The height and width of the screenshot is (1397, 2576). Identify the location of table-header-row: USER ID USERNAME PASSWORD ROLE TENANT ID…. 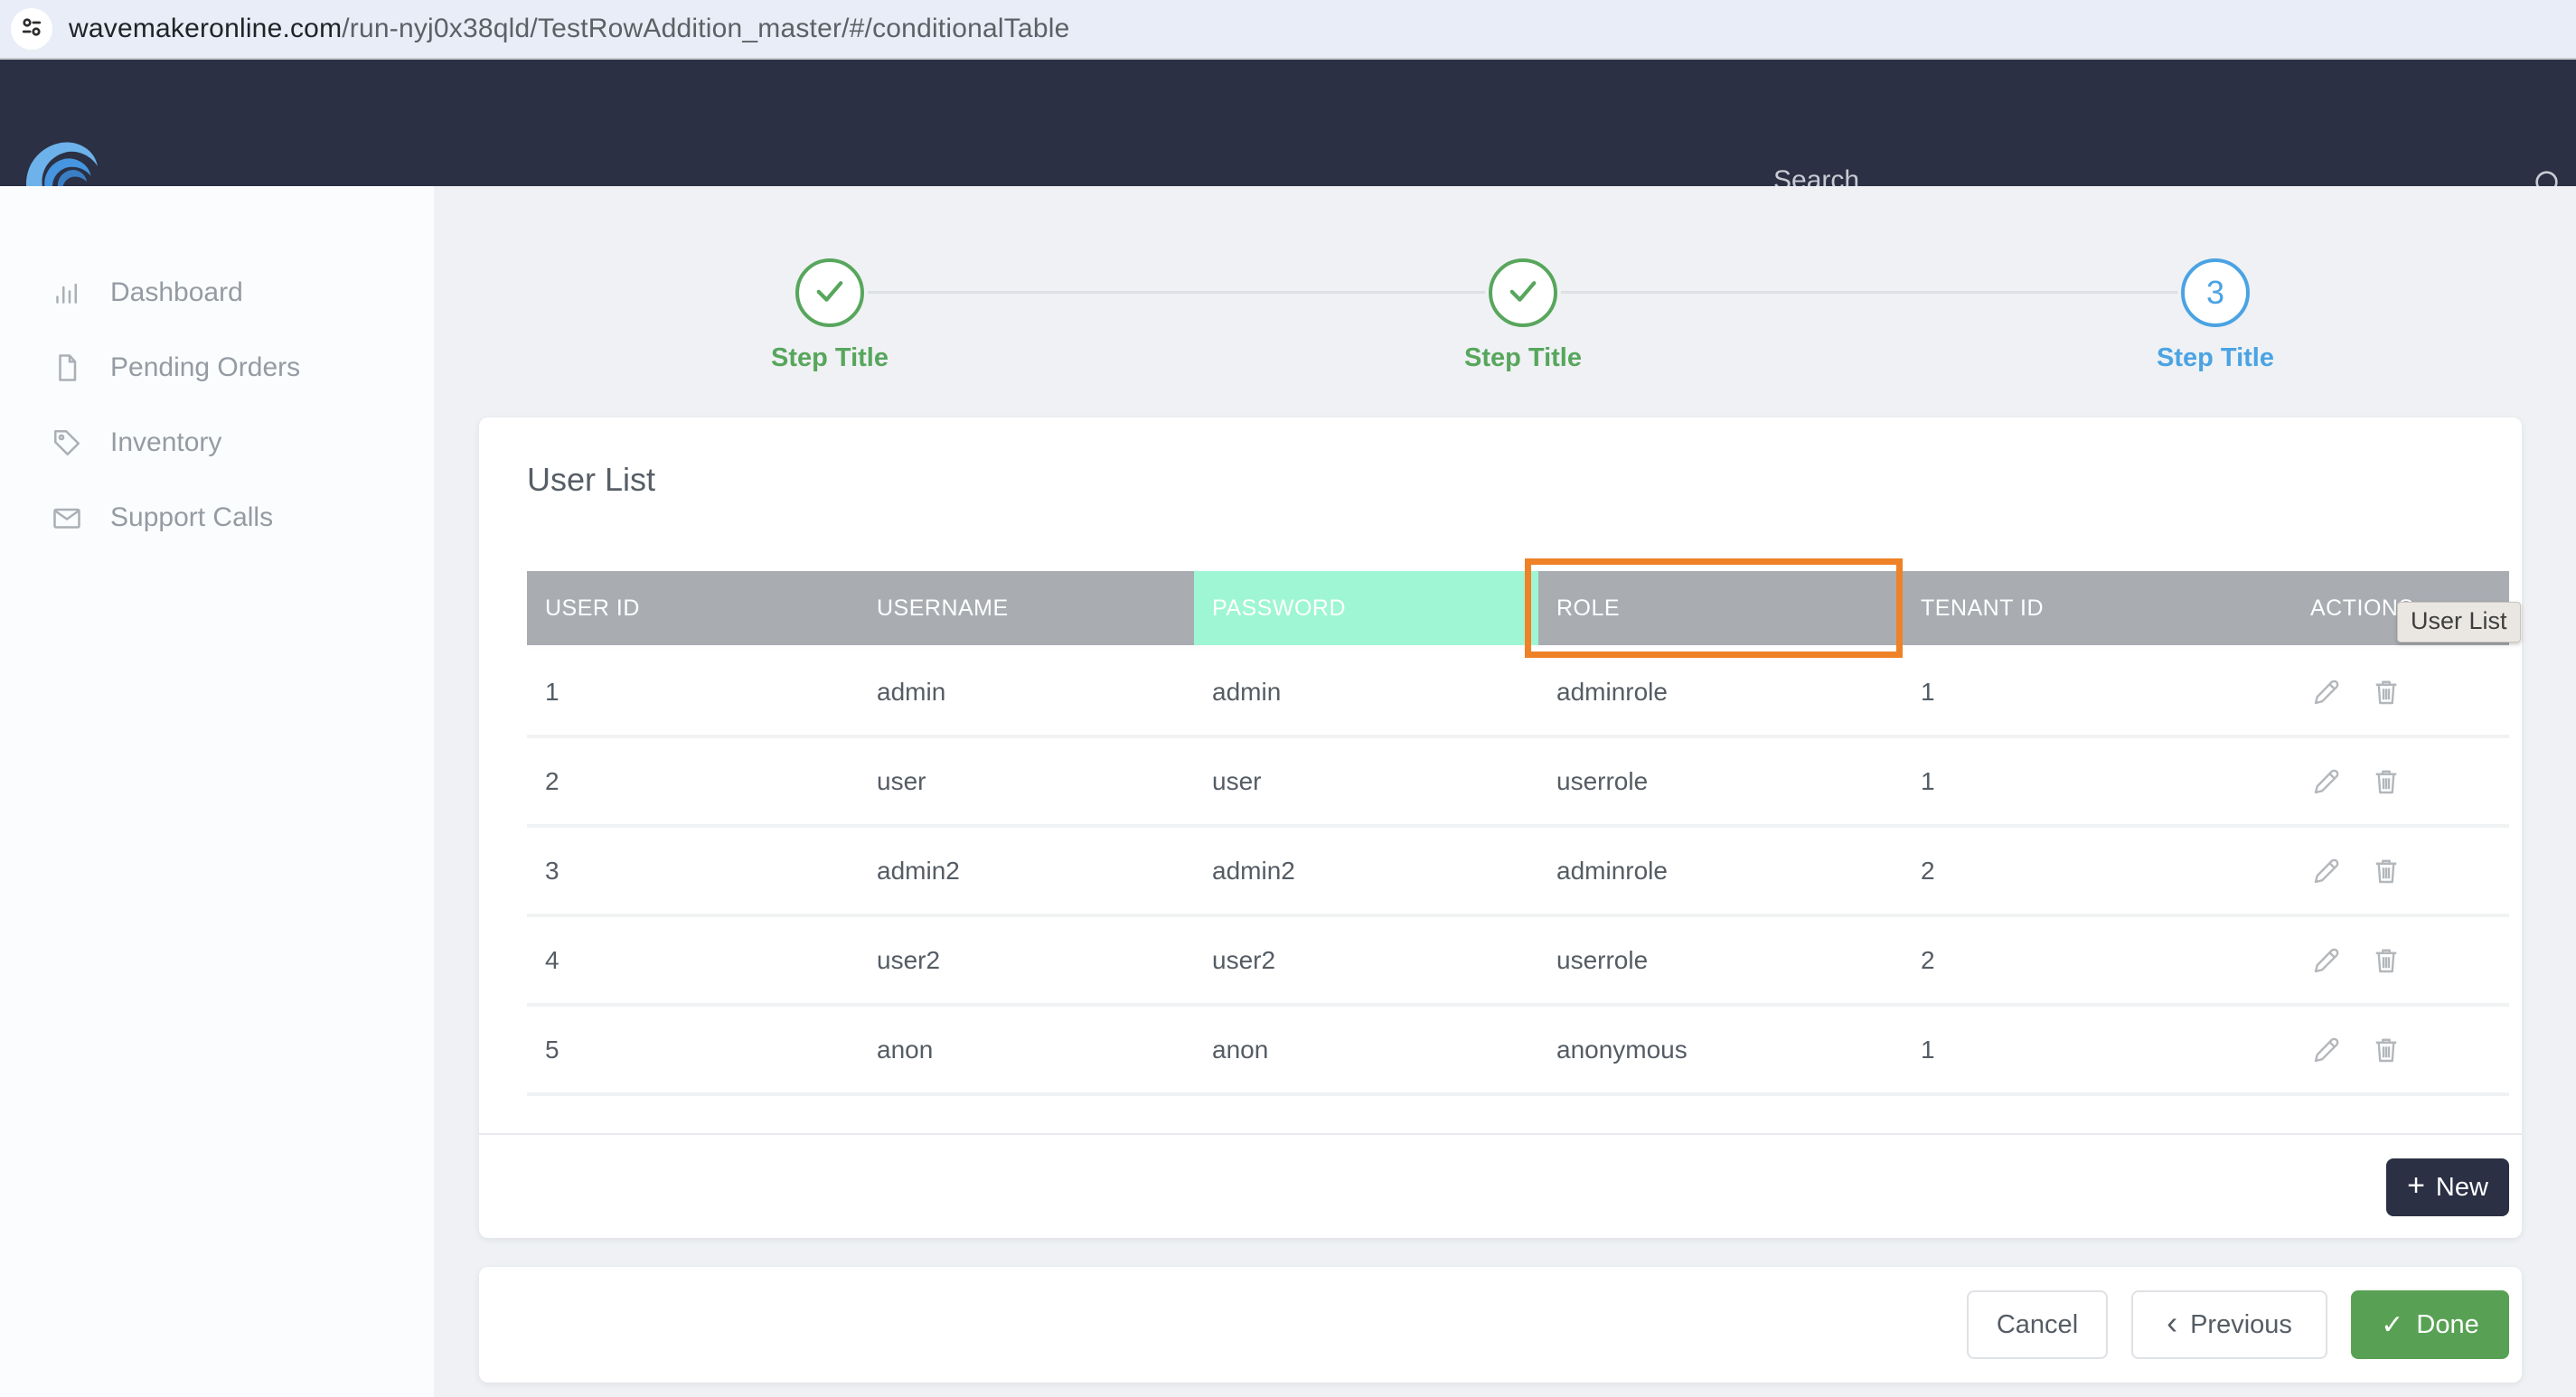
(1518, 610).